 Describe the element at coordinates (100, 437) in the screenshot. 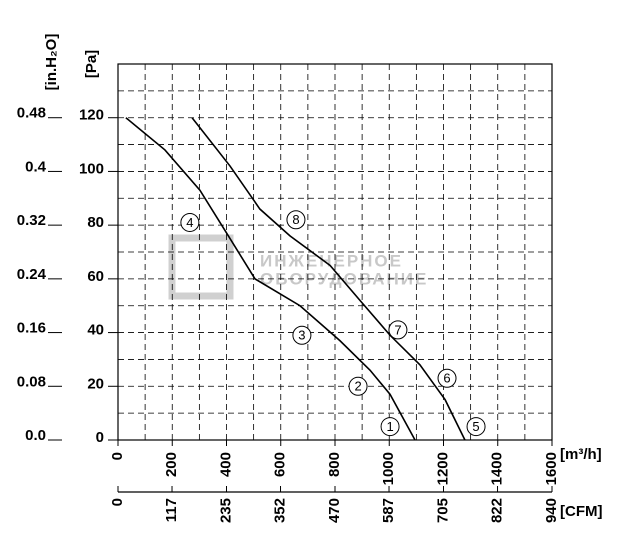

I see `y-tick-label: 0` at that location.